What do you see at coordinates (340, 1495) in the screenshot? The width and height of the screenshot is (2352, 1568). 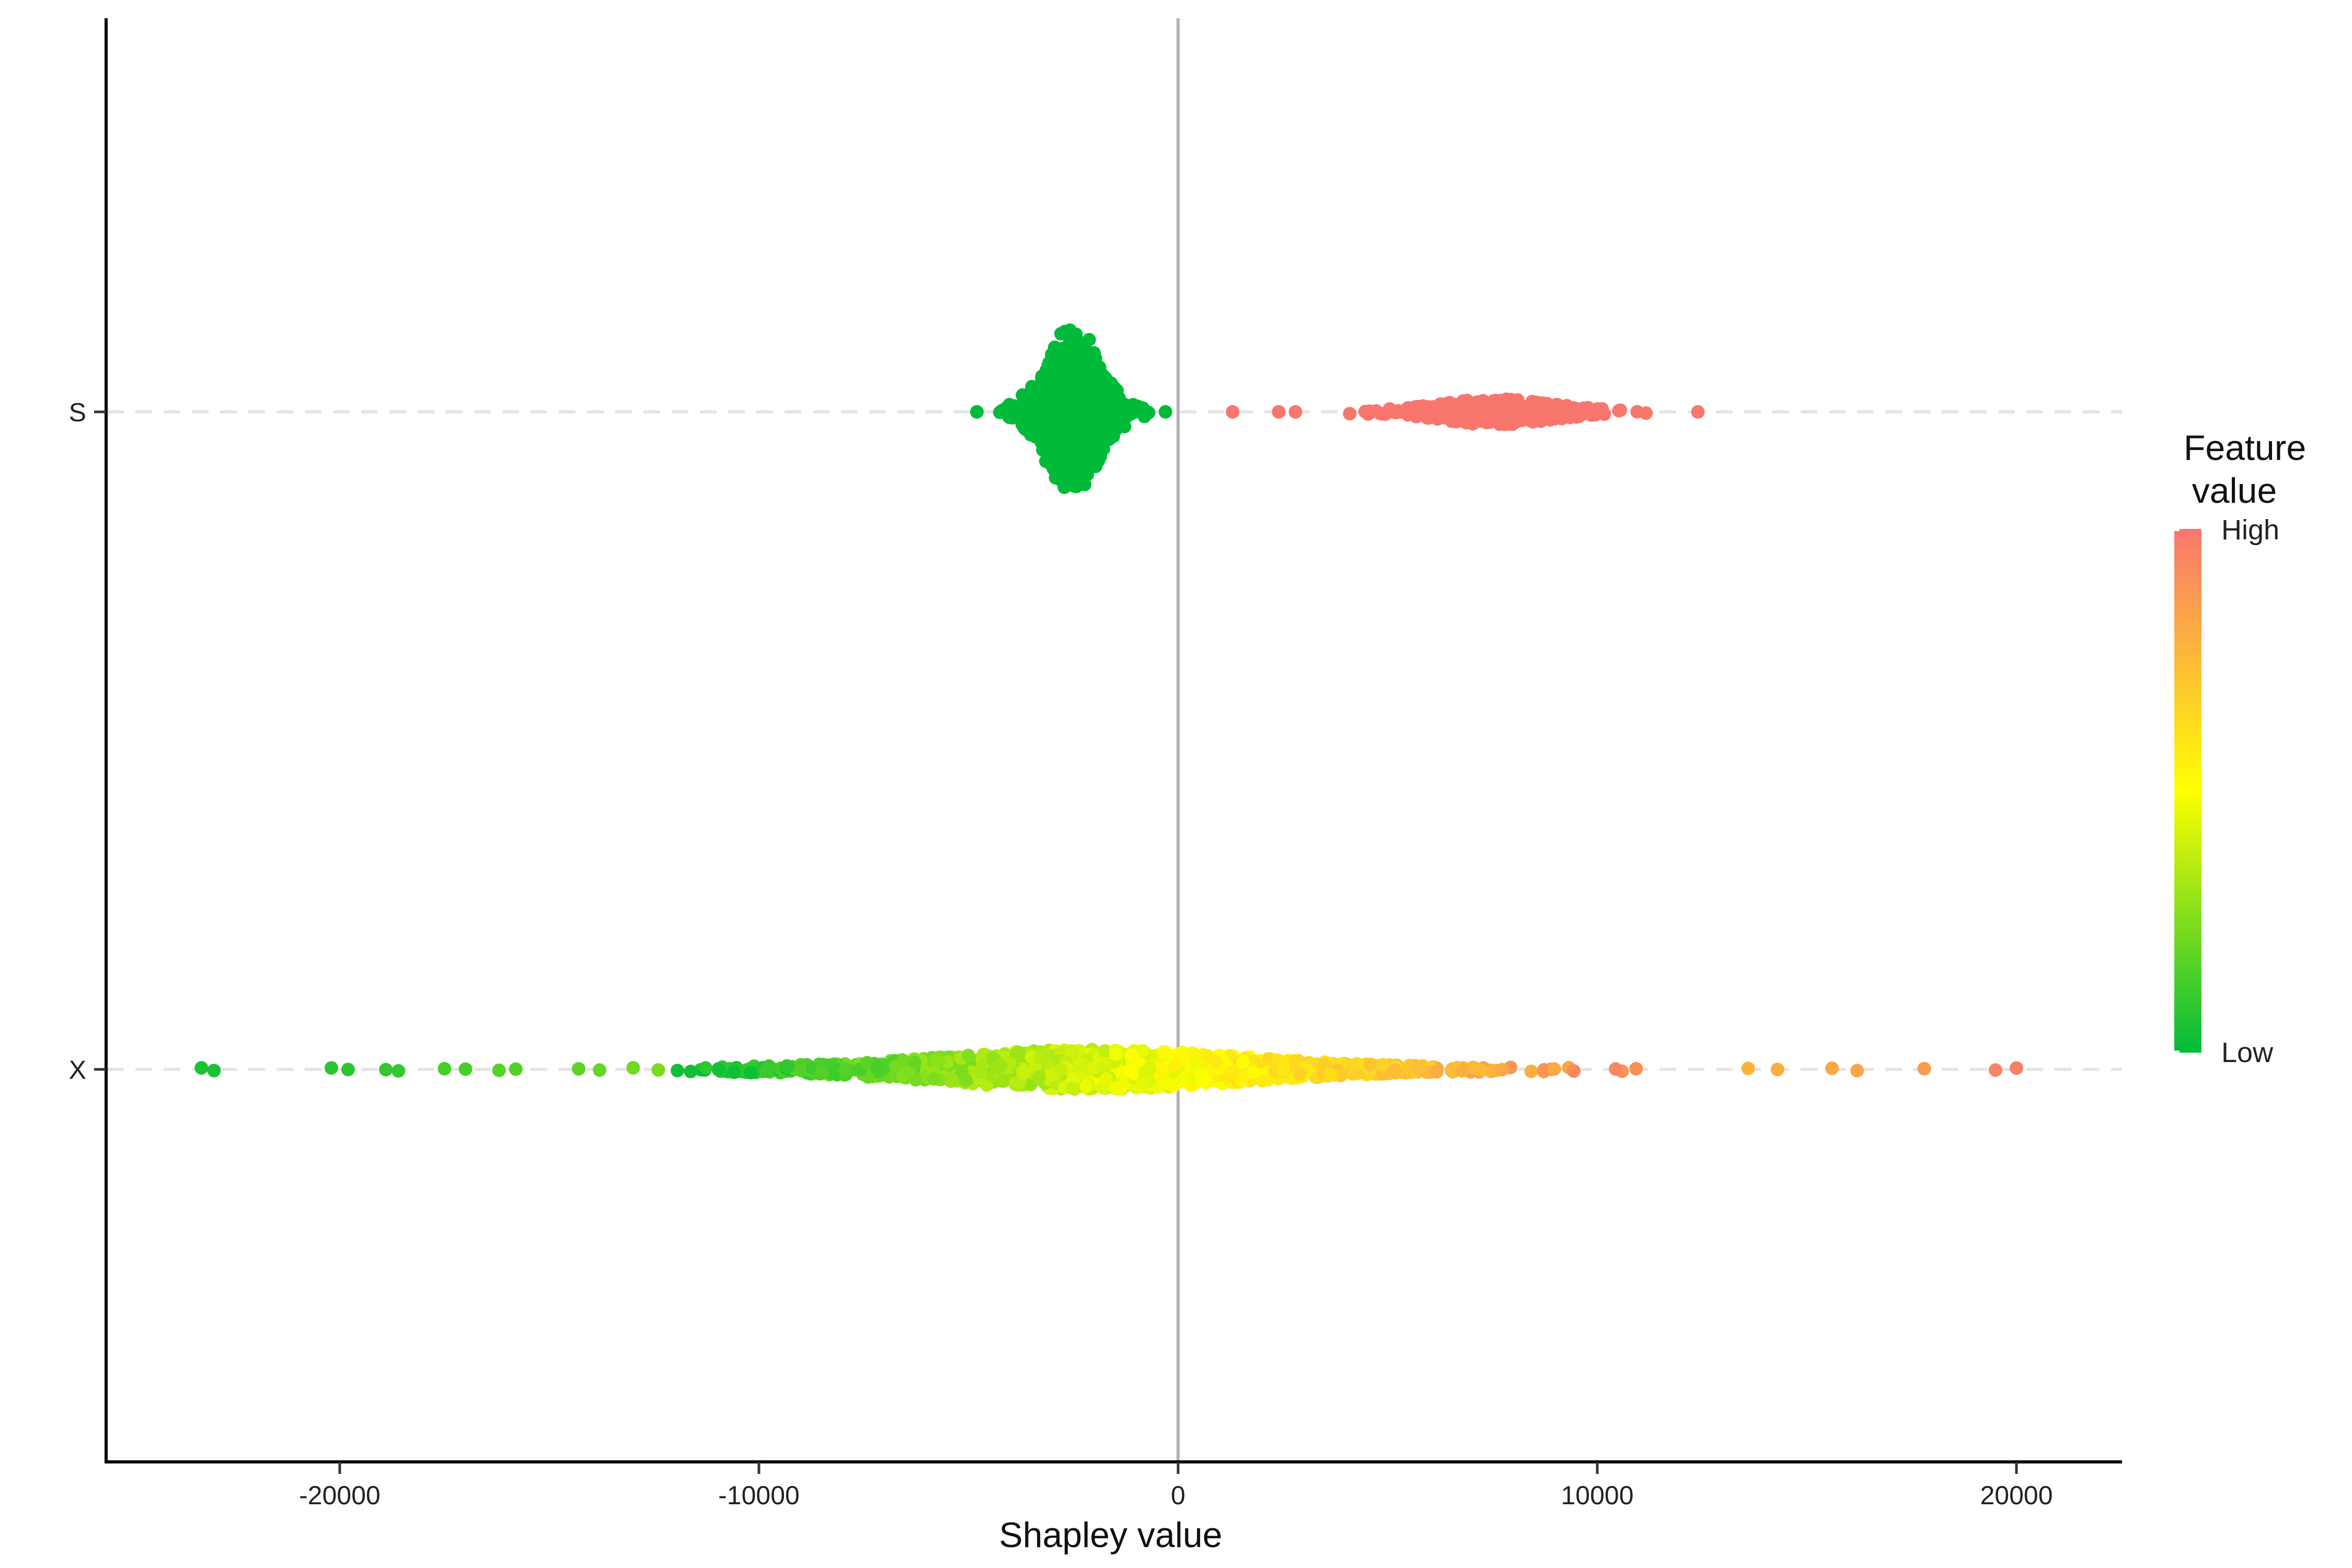 I see `x-tick-label: -20000` at bounding box center [340, 1495].